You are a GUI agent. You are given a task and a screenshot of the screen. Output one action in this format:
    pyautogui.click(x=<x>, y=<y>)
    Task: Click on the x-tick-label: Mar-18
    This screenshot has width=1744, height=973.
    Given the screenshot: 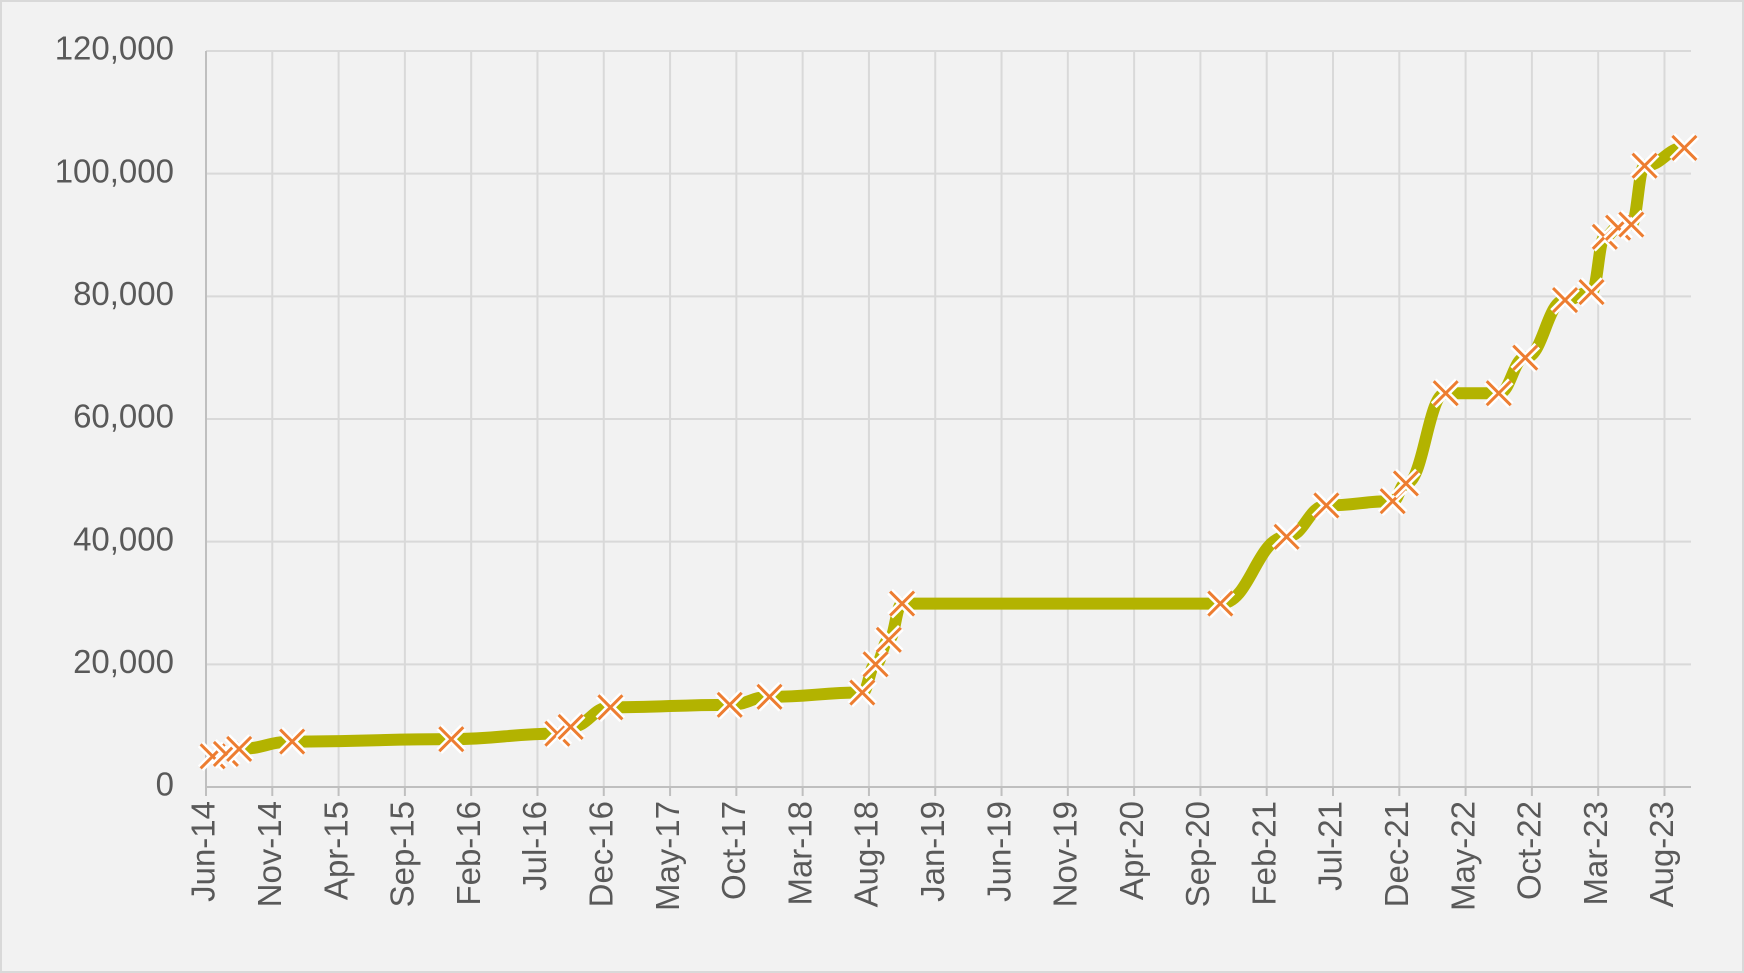 What is the action you would take?
    pyautogui.click(x=799, y=853)
    